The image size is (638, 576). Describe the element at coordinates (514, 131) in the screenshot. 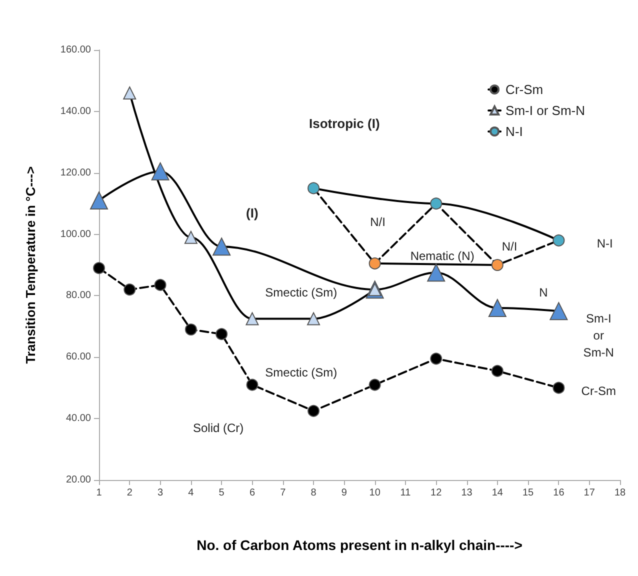

I see `legend-label: N-I` at that location.